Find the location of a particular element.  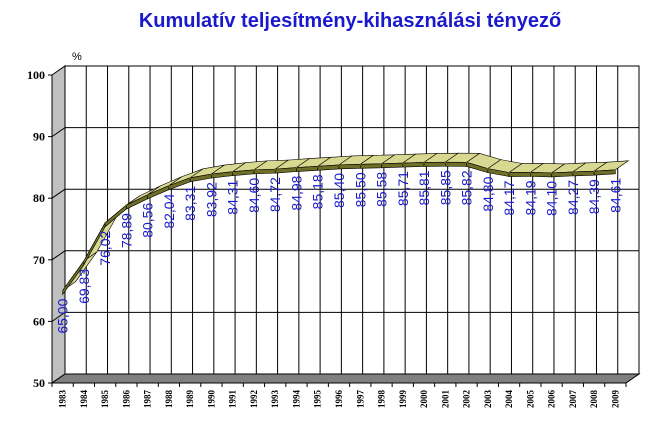

x-tick-label: 2008 is located at coordinates (594, 399).